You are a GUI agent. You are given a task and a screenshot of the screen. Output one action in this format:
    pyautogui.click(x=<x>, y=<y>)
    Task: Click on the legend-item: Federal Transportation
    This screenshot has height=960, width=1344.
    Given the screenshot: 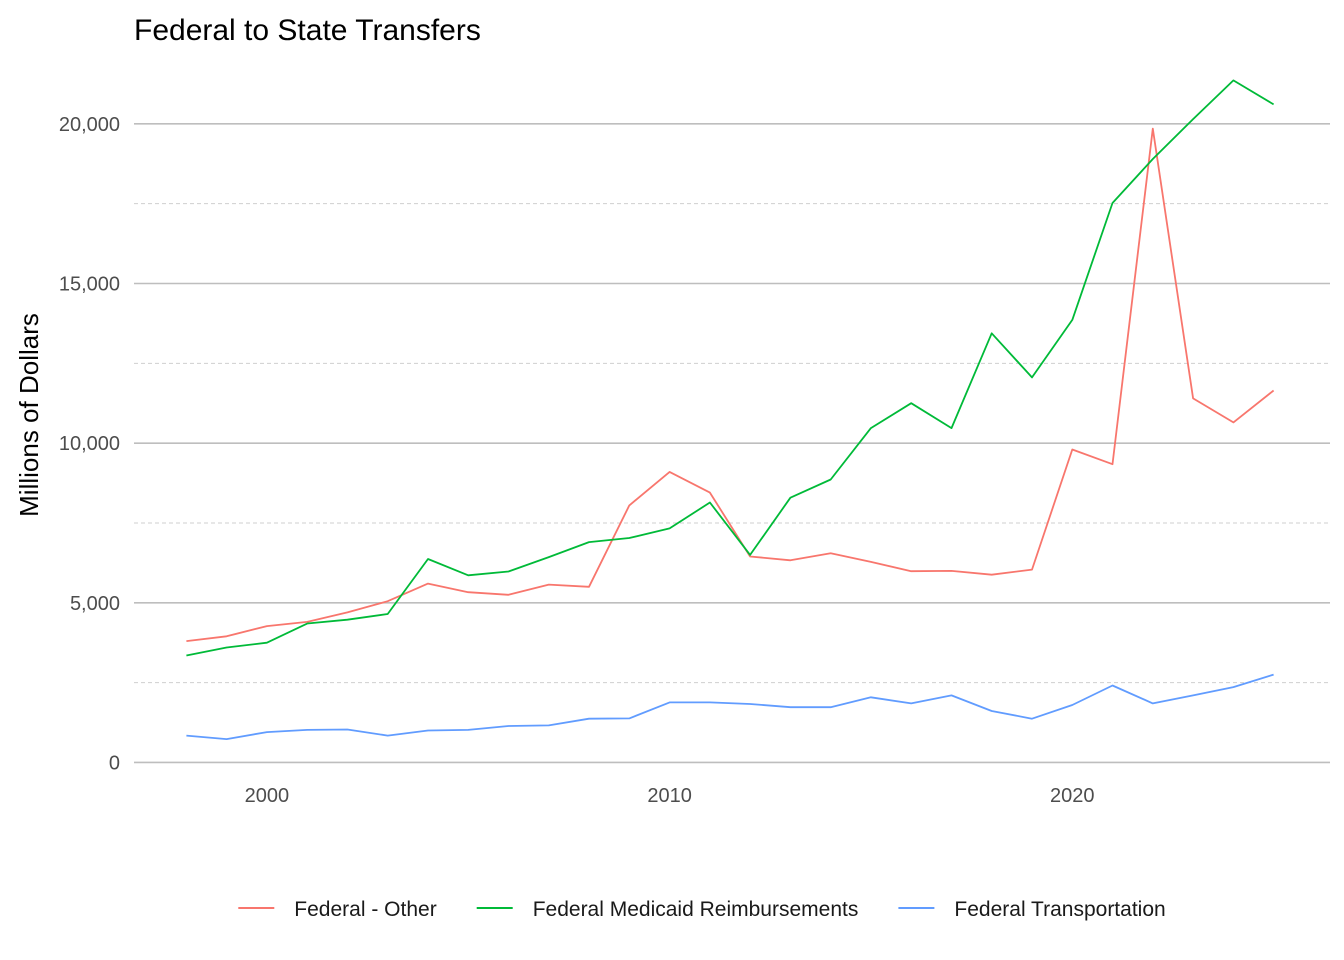 What is the action you would take?
    pyautogui.click(x=1032, y=909)
    